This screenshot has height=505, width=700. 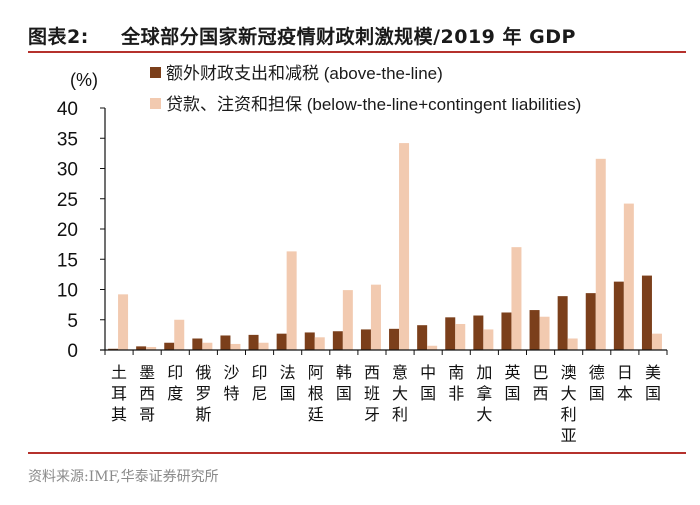 I want to click on x-tick-label: 美国, so click(x=653, y=383).